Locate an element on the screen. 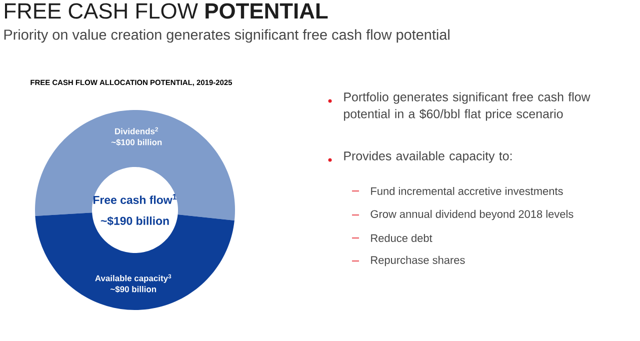 This screenshot has height=341, width=640. chart-title: FREE CASH FLOW POTENTIAL is located at coordinates (166, 11).